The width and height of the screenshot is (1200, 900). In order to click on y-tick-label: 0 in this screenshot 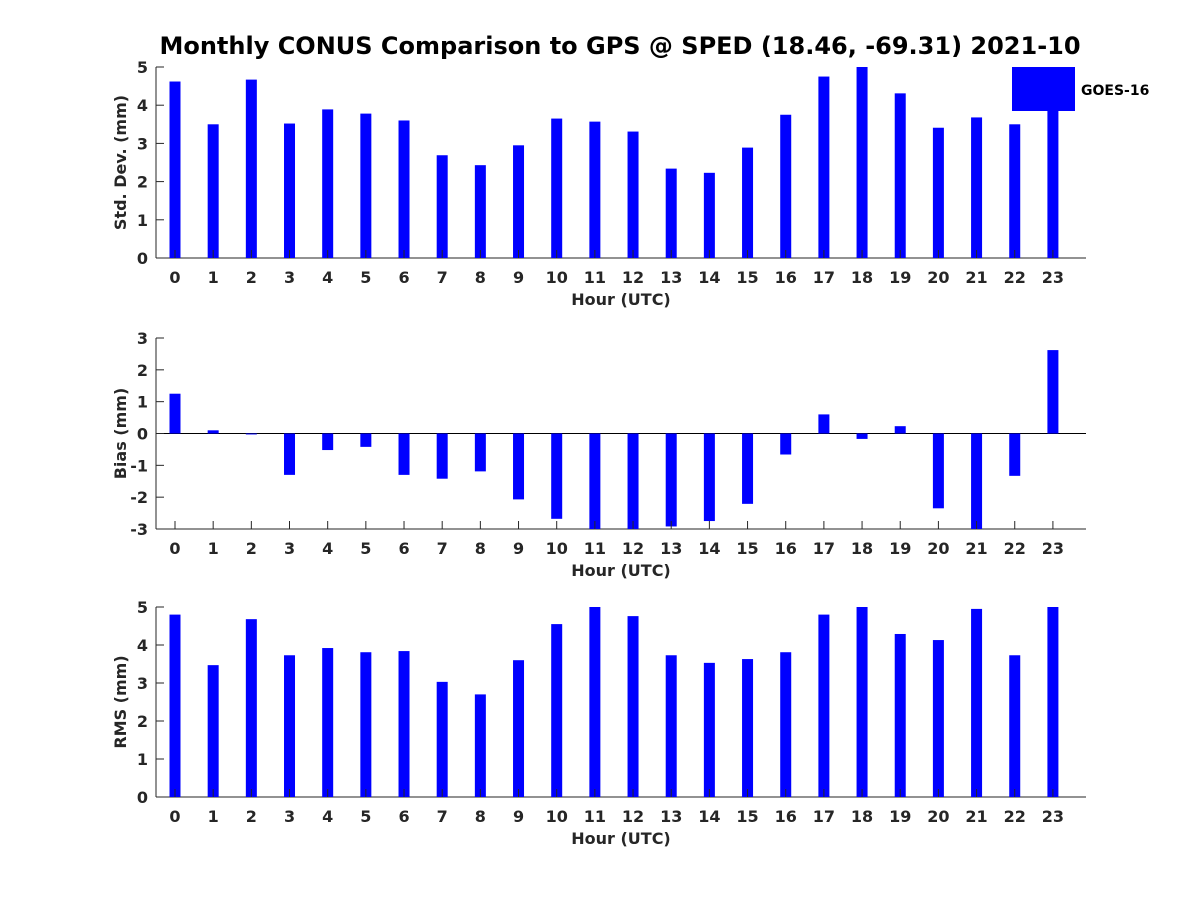, I will do `click(142, 434)`.